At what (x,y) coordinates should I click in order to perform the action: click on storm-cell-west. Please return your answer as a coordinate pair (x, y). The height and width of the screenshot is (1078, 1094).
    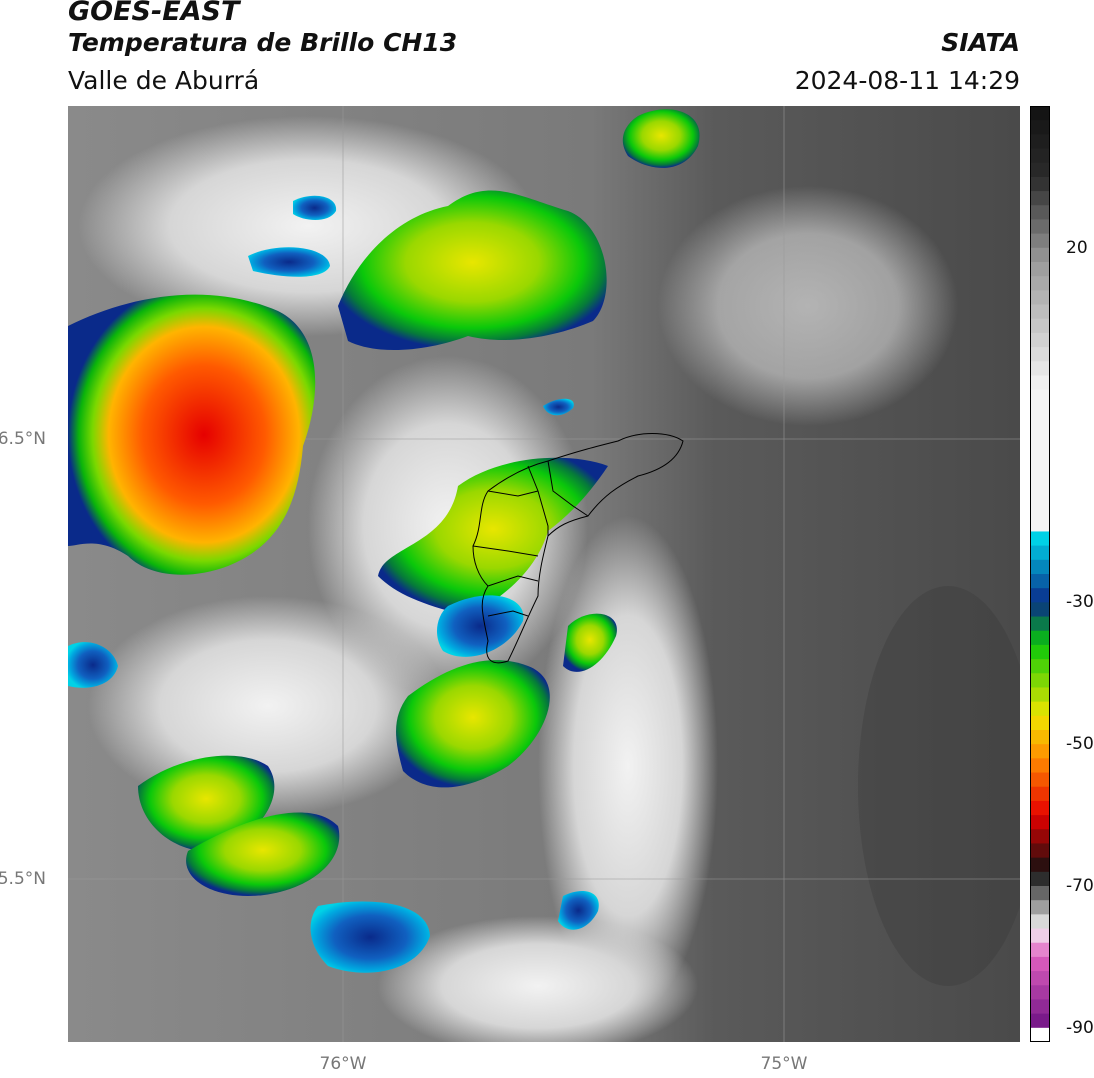
    Looking at the image, I should click on (192, 434).